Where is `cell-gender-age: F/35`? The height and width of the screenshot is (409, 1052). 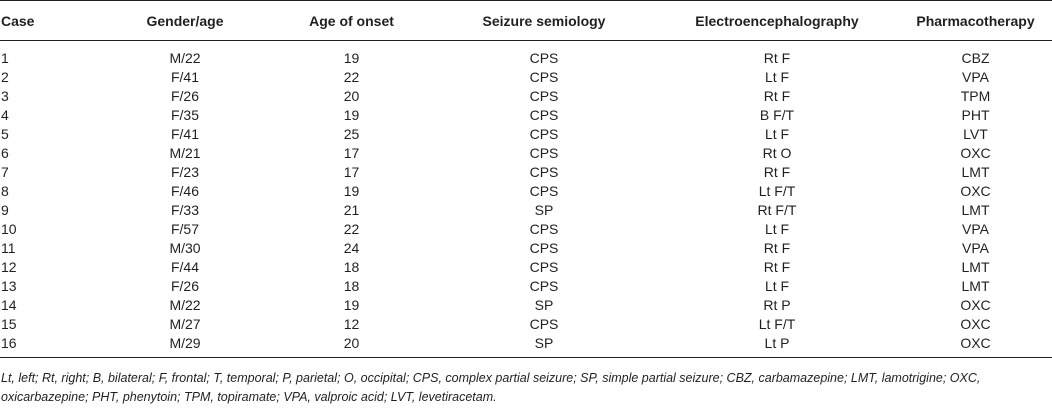
cell-gender-age: F/35 is located at coordinates (184, 115).